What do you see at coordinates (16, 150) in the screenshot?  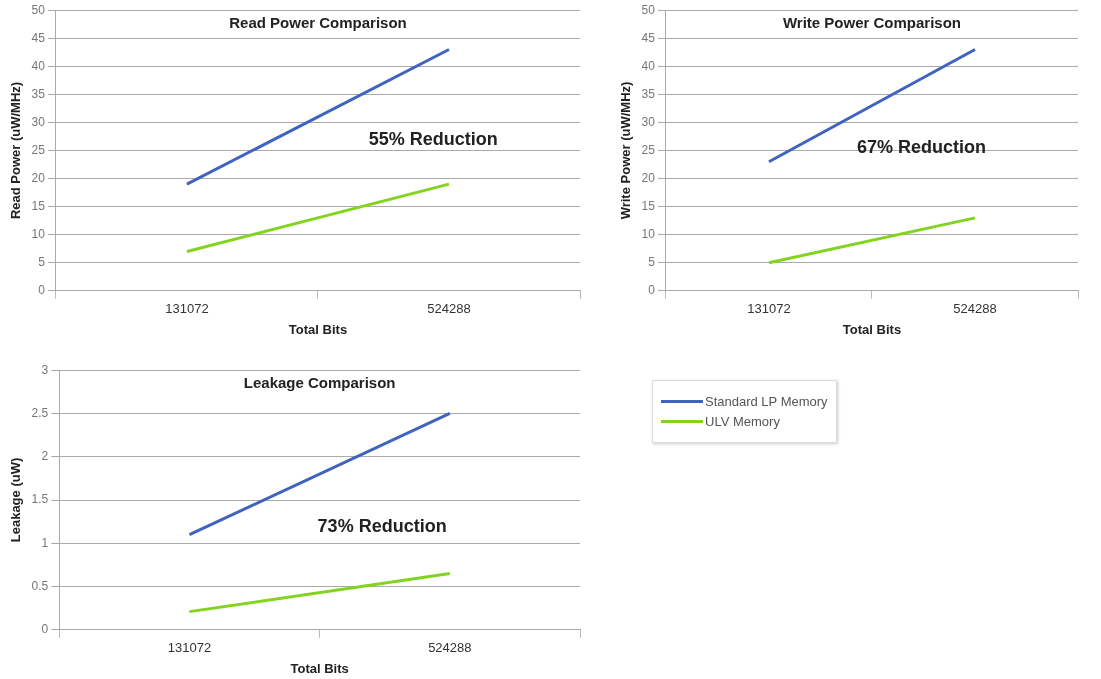 I see `y-axis-title: Read Power (uW/MHz)` at bounding box center [16, 150].